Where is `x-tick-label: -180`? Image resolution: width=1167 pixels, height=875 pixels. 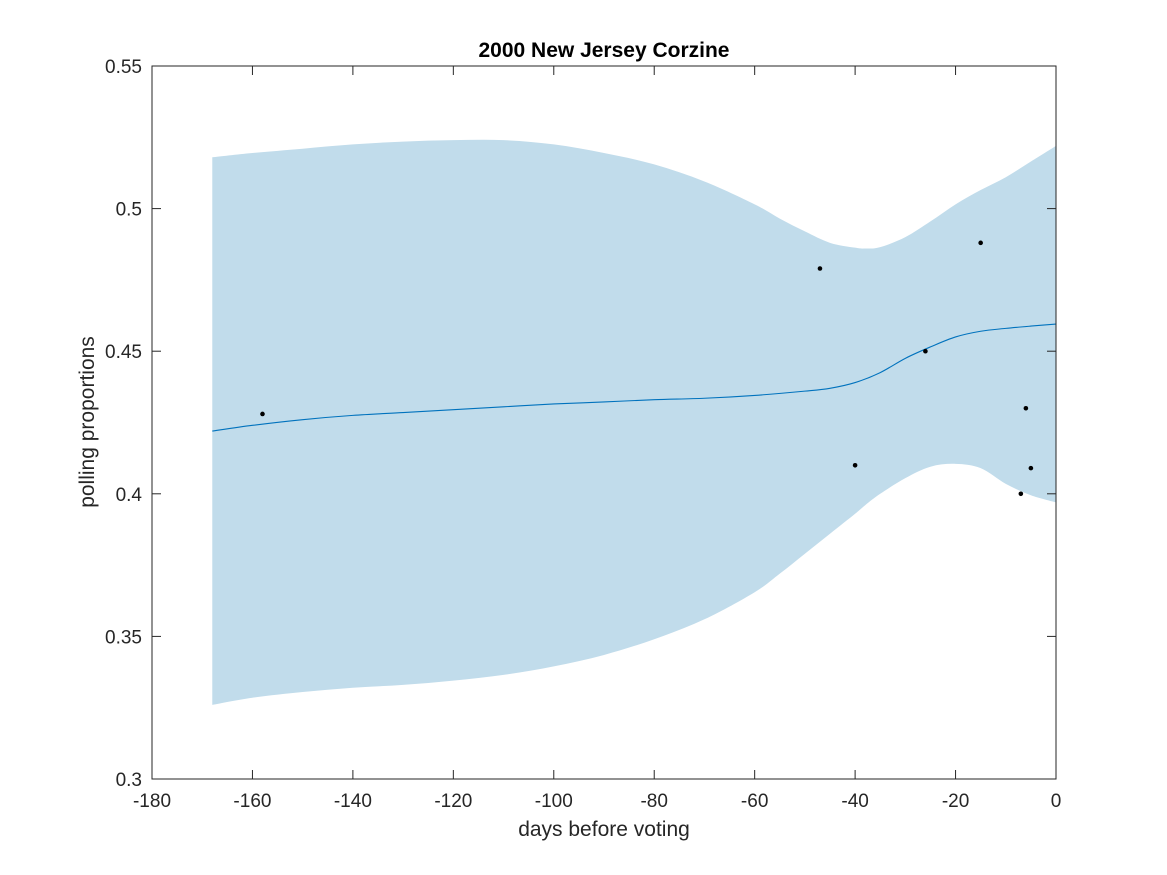 x-tick-label: -180 is located at coordinates (152, 801).